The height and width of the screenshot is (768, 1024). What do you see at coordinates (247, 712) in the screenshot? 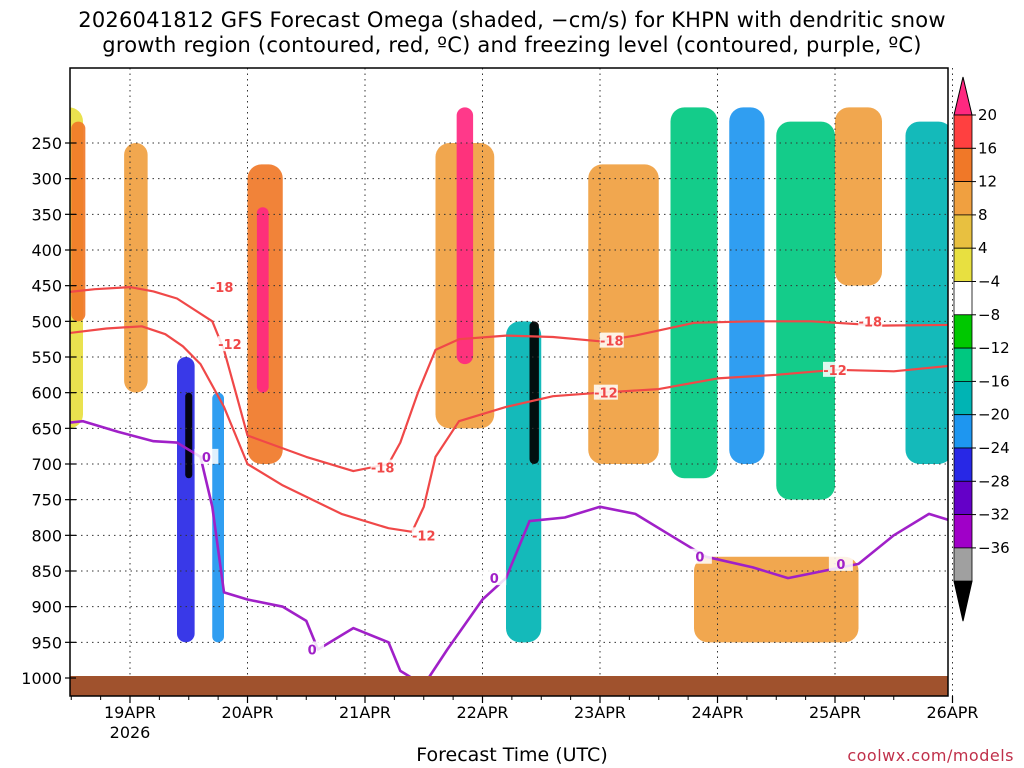
I see `x-tick-label-20APR: 20APR` at bounding box center [247, 712].